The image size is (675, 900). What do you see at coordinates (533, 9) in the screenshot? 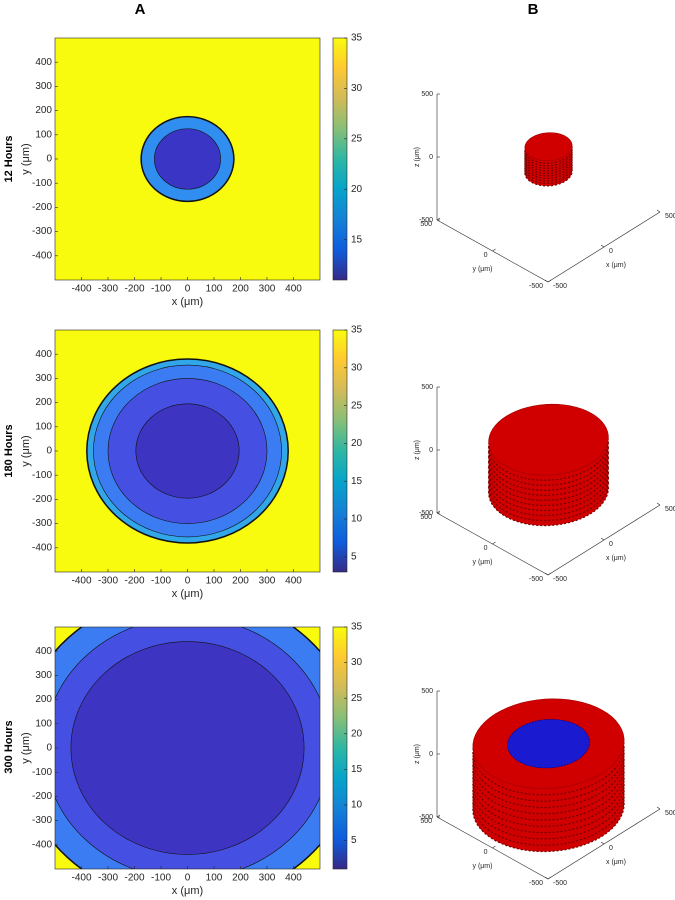
I see `column-header: B` at bounding box center [533, 9].